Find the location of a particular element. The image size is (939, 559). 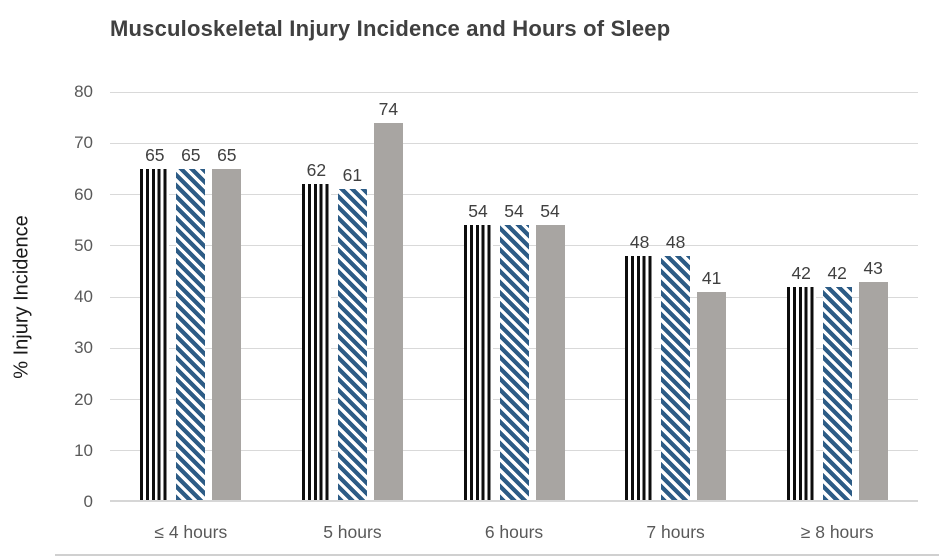

bar-black-vertical-lines-cat5 is located at coordinates (801, 393).